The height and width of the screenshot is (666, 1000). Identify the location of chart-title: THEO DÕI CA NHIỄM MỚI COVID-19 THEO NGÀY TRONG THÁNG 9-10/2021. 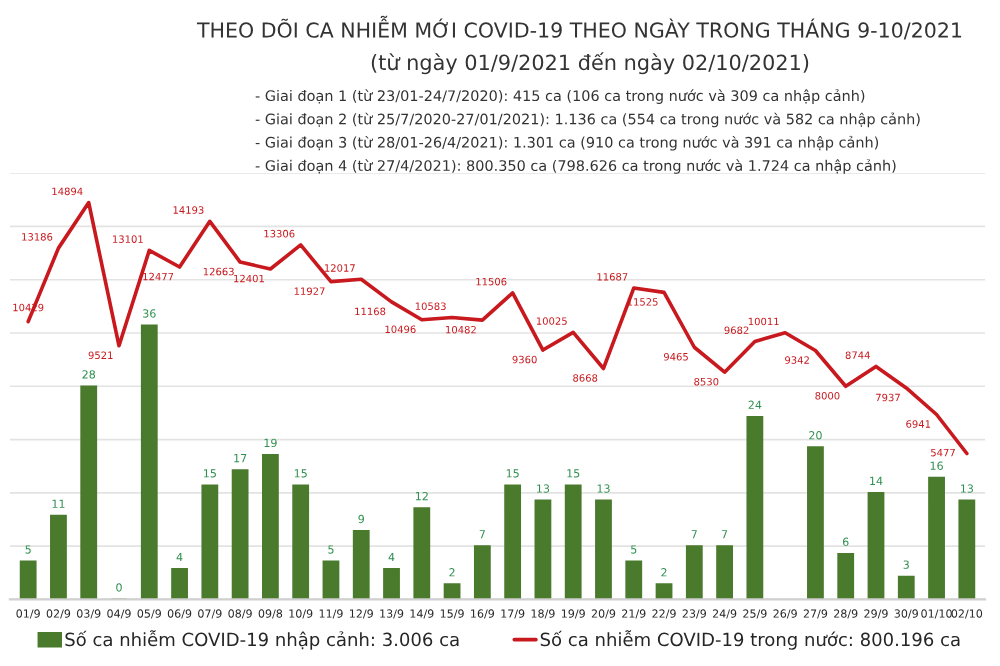
(579, 27).